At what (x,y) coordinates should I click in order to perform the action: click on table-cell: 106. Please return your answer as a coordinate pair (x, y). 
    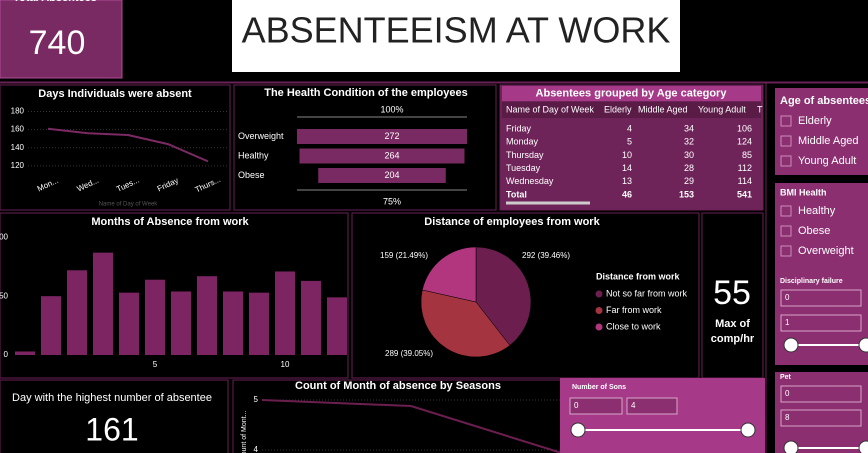
    Looking at the image, I should click on (744, 128).